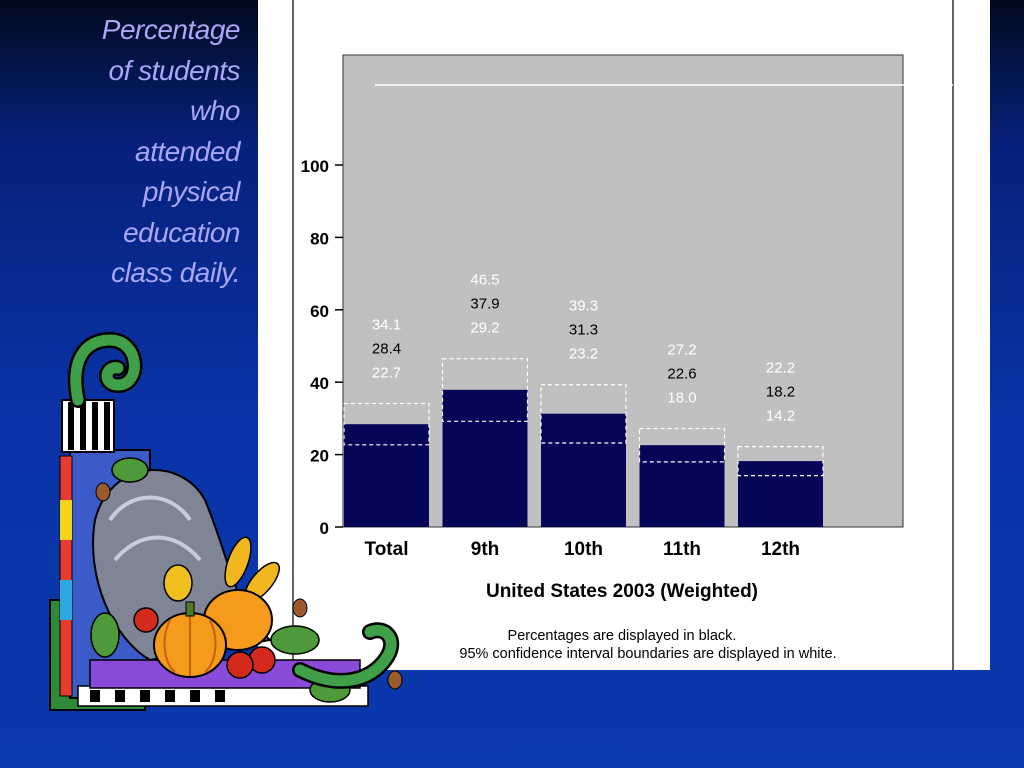 This screenshot has height=768, width=1024. Describe the element at coordinates (324, 528) in the screenshot. I see `y-tick-label: 0` at that location.